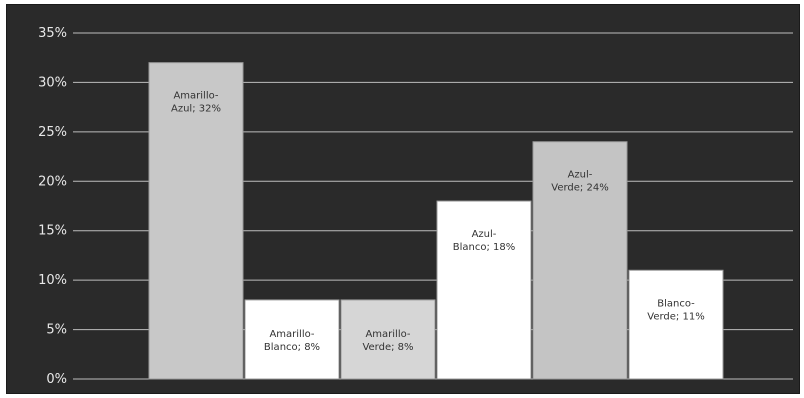  I want to click on y-tick-label: 5%, so click(56, 330).